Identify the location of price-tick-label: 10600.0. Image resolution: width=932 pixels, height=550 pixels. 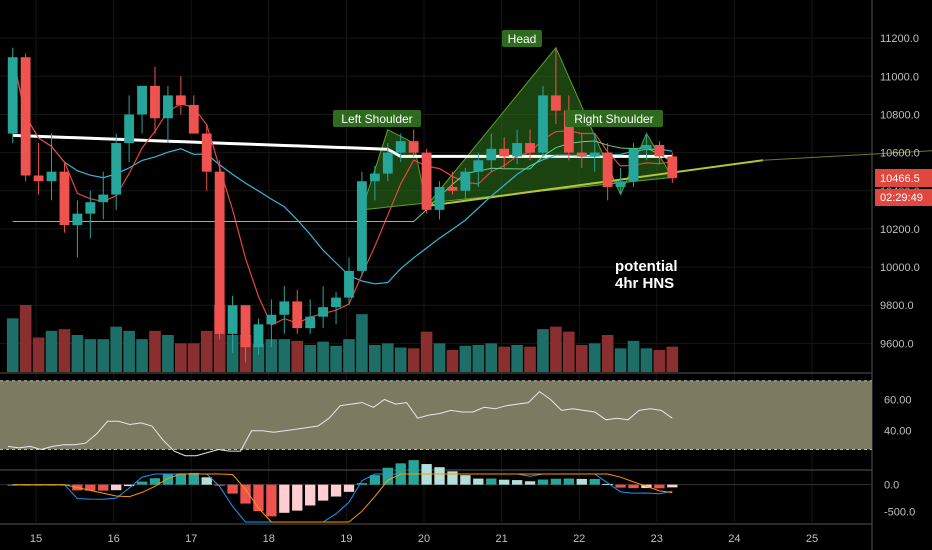
(900, 154).